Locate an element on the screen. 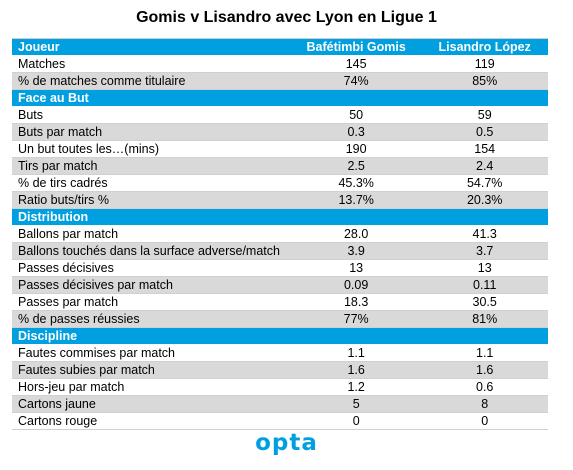  player1-value: 28.0 is located at coordinates (356, 234).